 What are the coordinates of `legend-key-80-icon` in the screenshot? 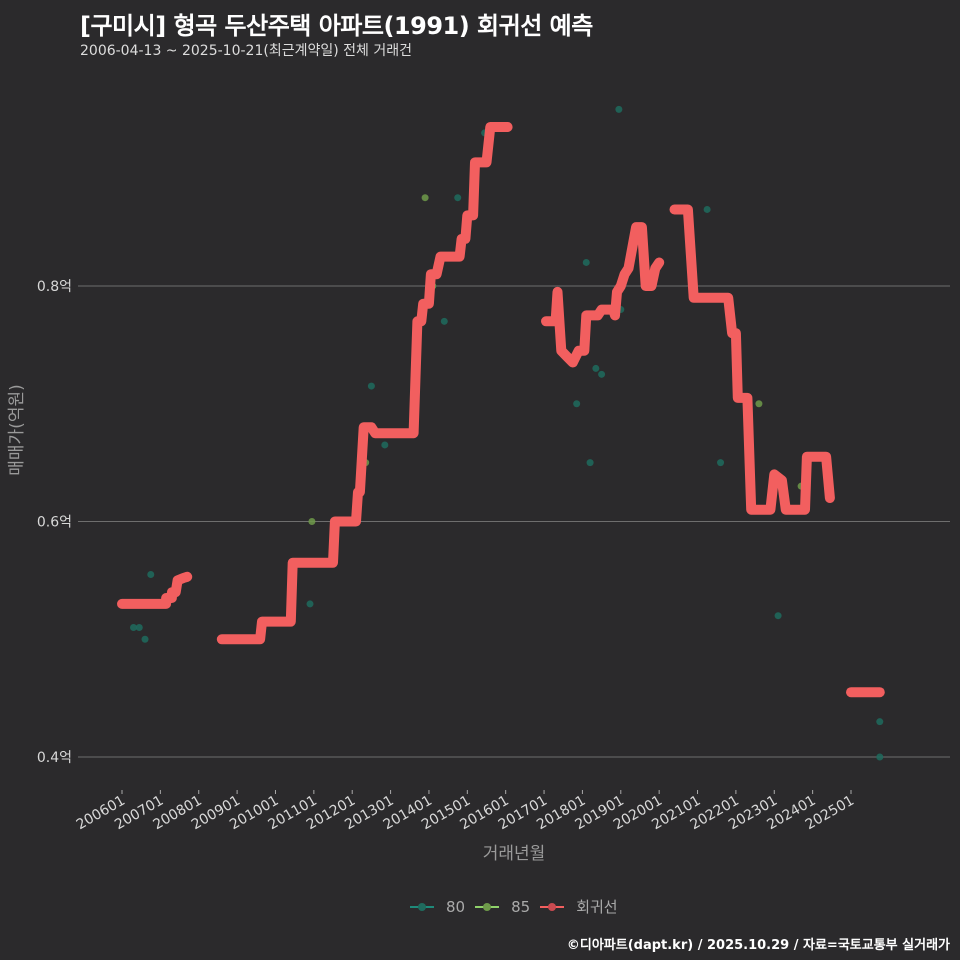 It's located at (422, 907).